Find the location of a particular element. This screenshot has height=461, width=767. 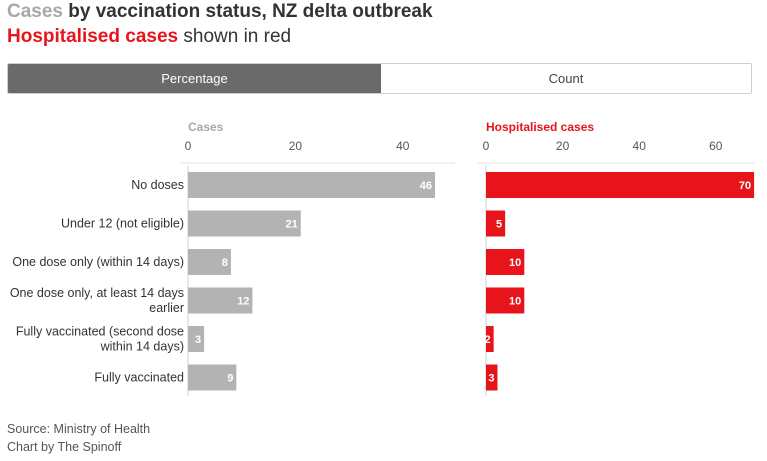

toggle-count-button: Count is located at coordinates (566, 78).